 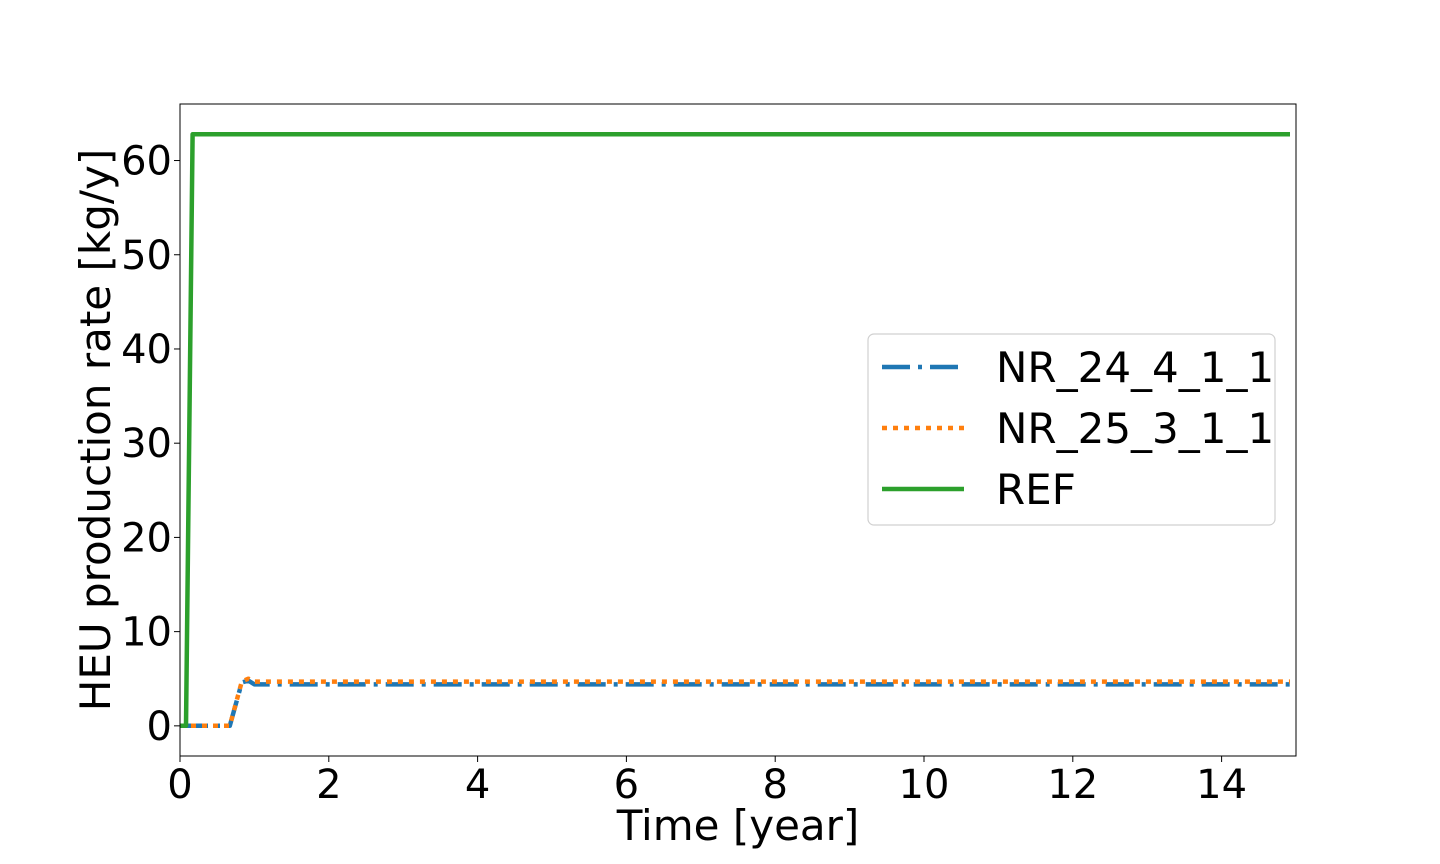 What do you see at coordinates (1135, 367) in the screenshot?
I see `legend-label-NR_24_4_1_1: NR_24_4_1_1` at bounding box center [1135, 367].